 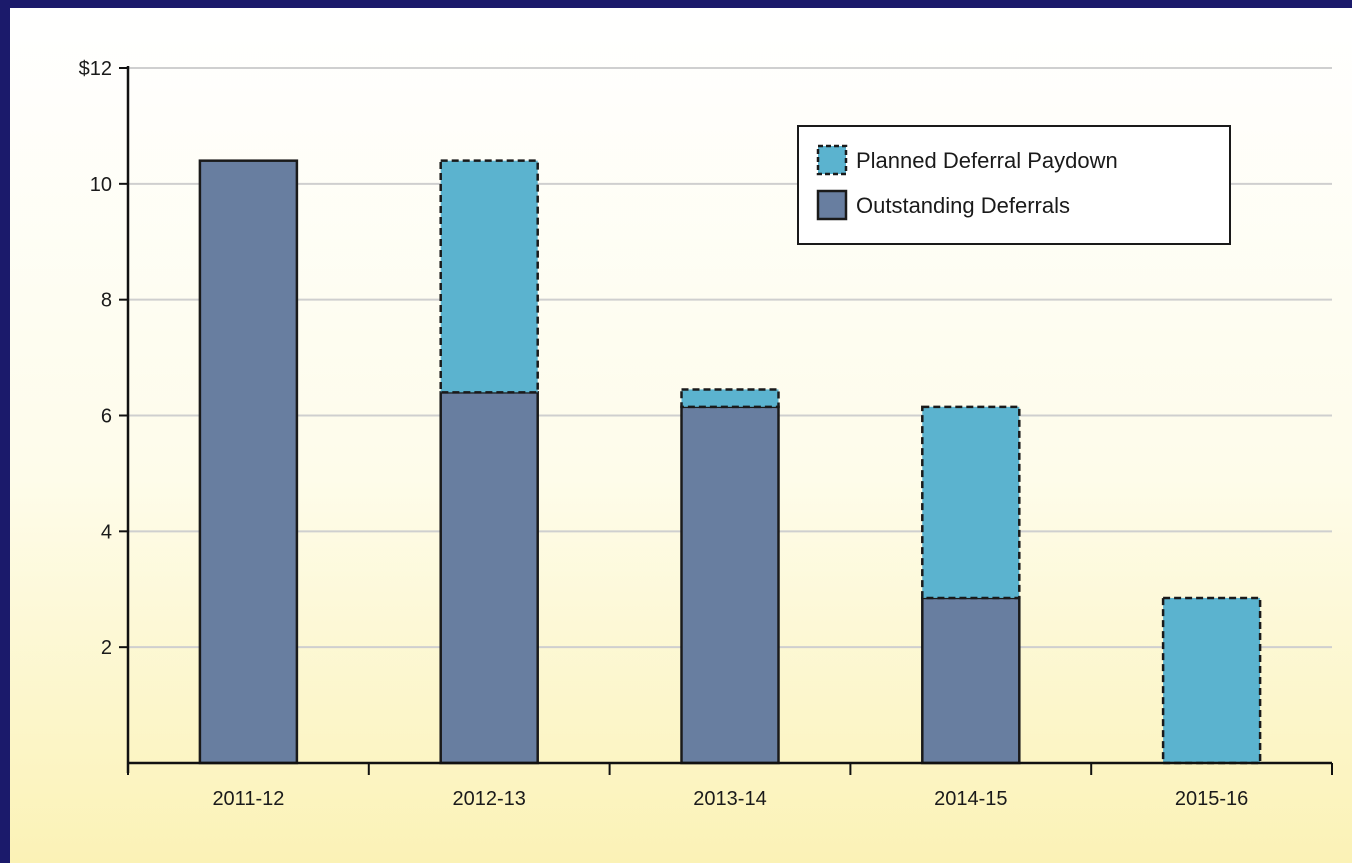 I want to click on legend-label: Planned Deferral Paydown, so click(x=987, y=160).